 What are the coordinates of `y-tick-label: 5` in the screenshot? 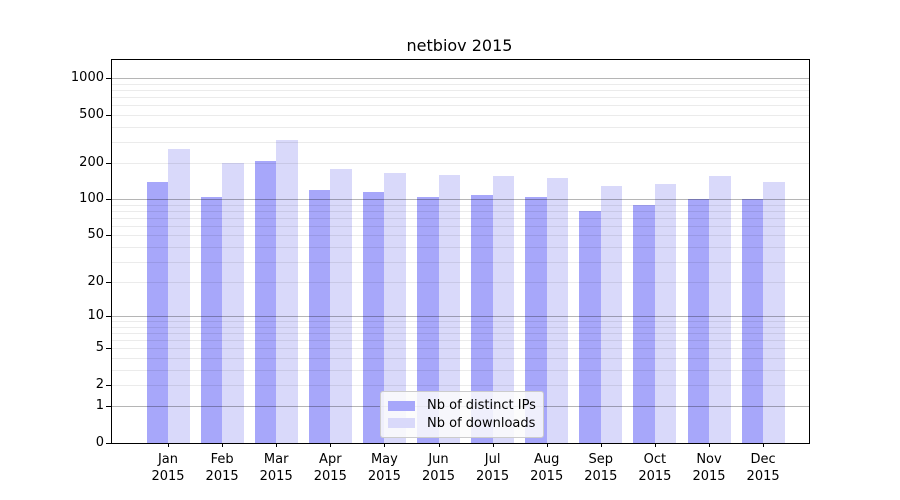 It's located at (99, 348).